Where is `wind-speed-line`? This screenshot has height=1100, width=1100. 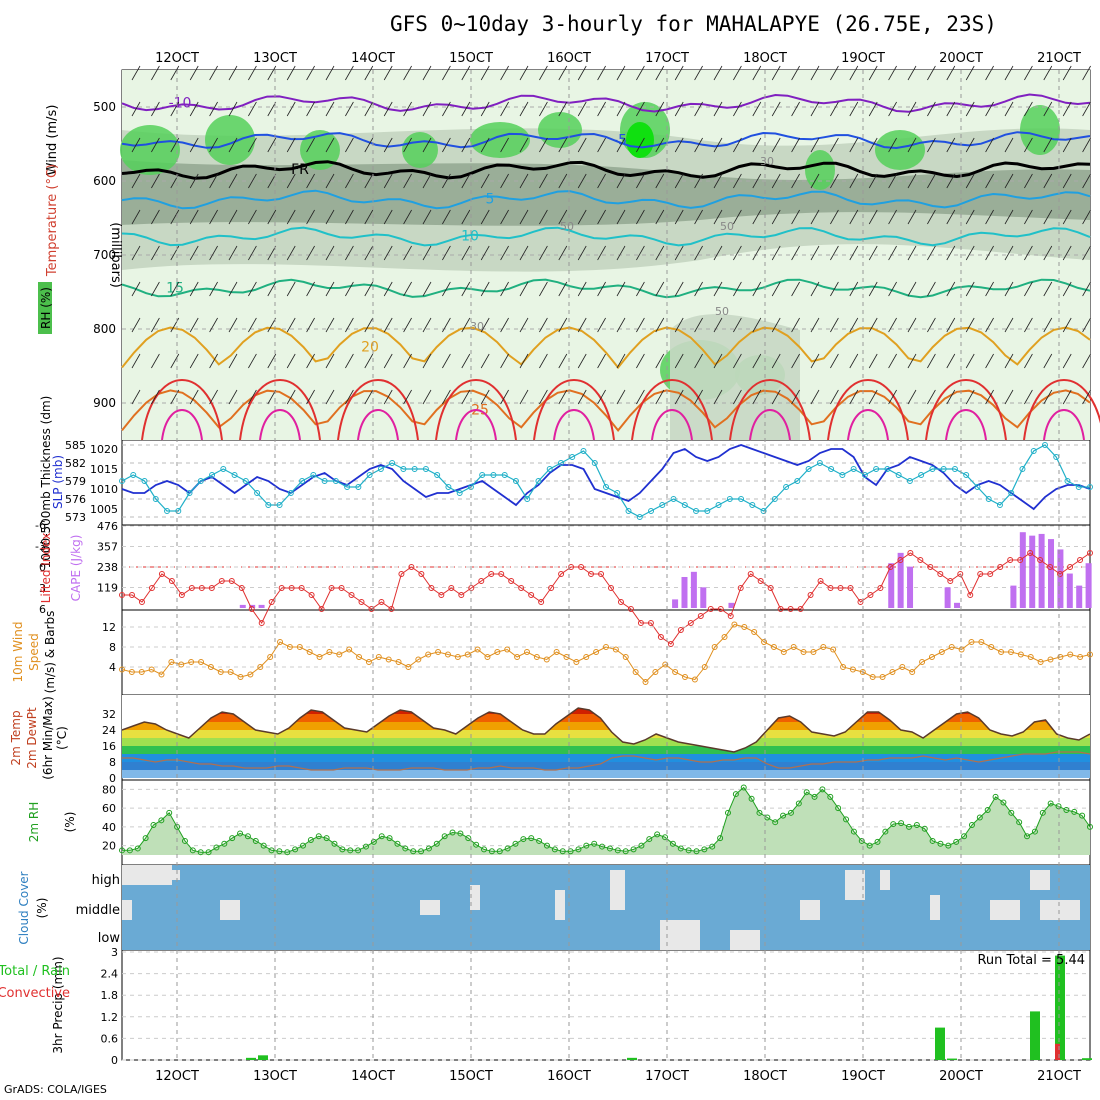 wind-speed-line is located at coordinates (606, 653).